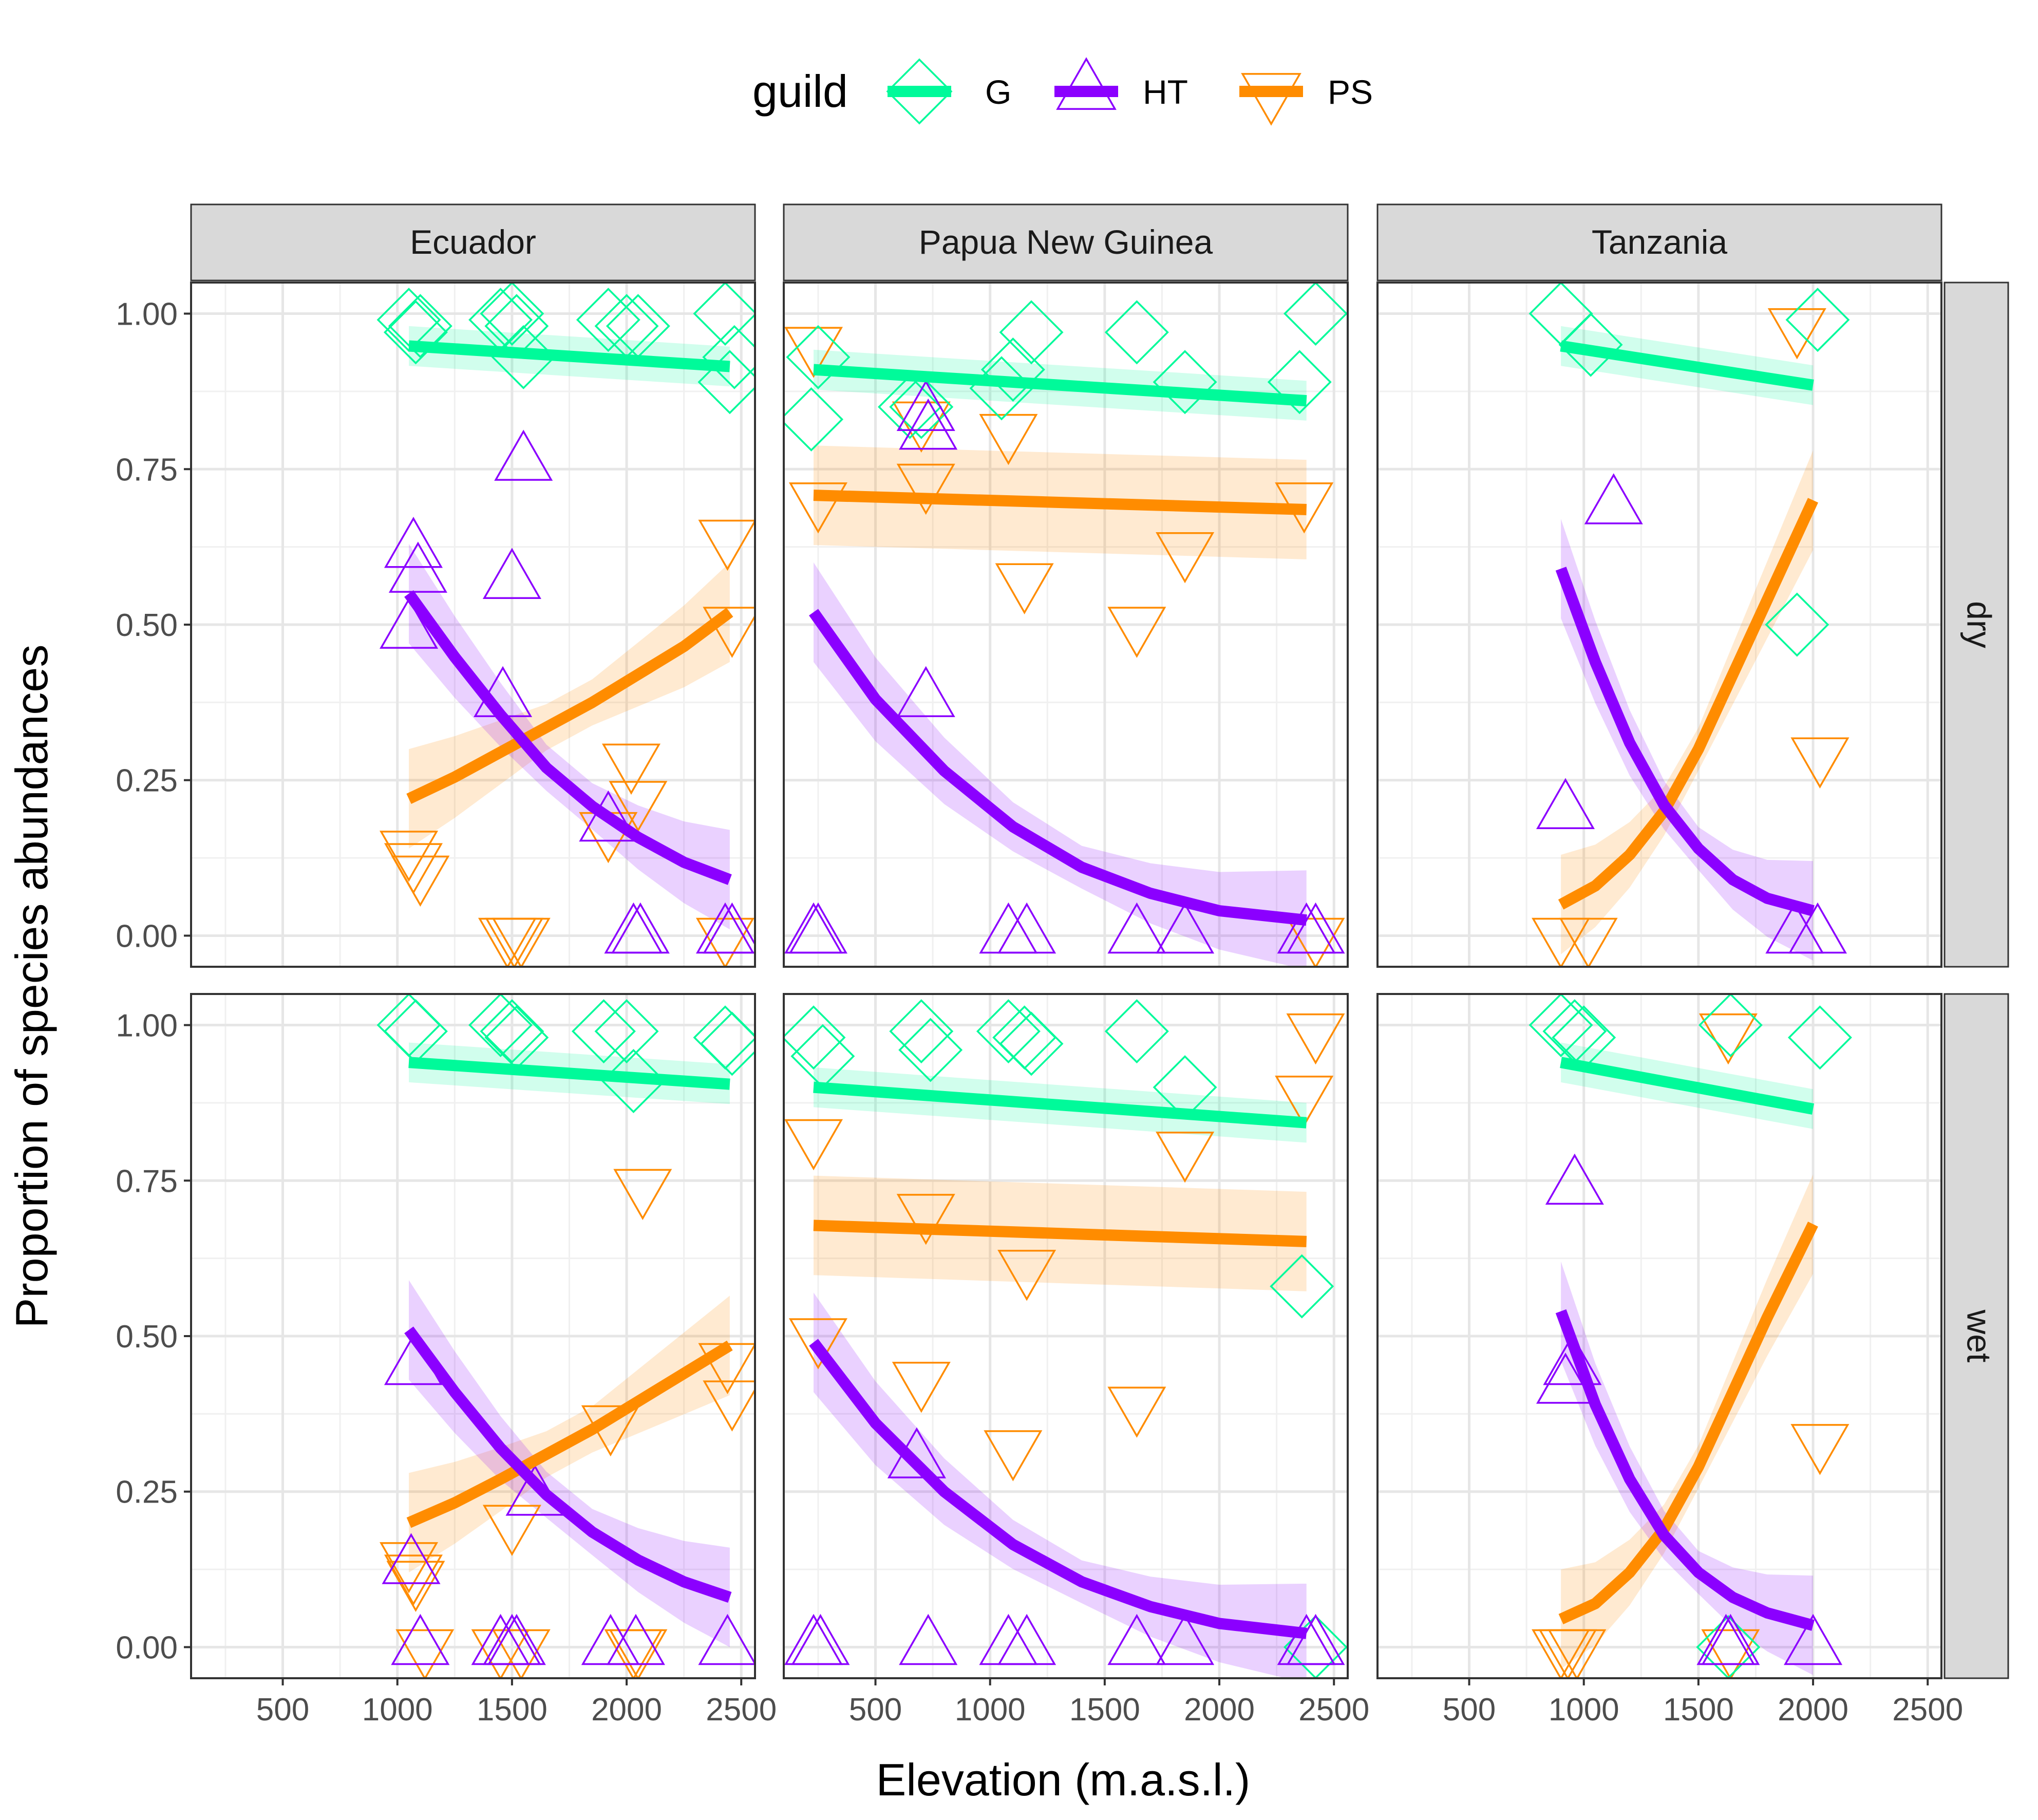  I want to click on y-tick-label: 0.50, so click(147, 1337).